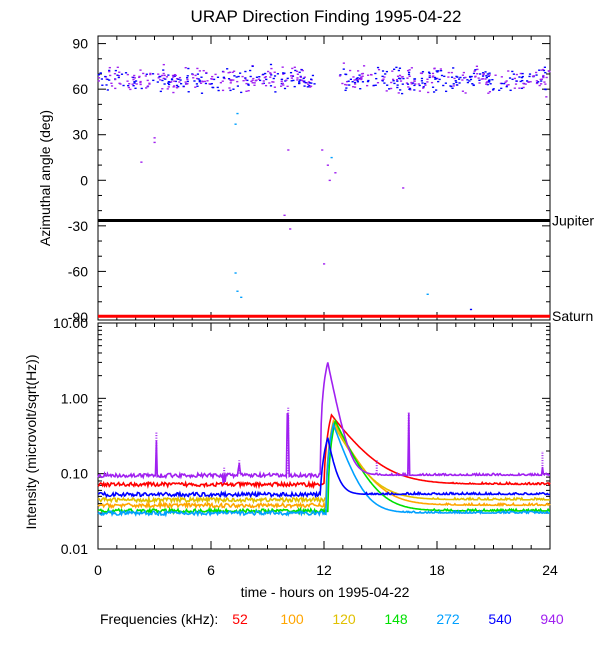  I want to click on azimuth-tick-label: -90, so click(78, 317).